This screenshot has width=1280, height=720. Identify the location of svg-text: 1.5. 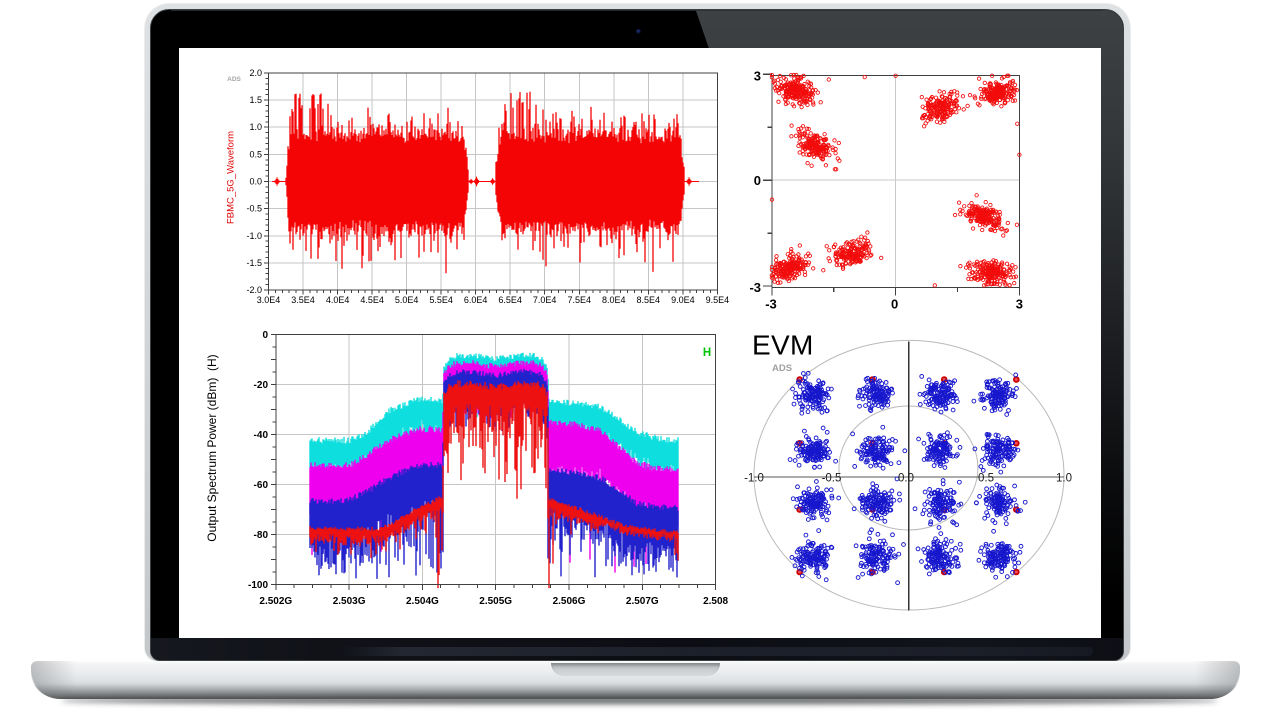
(255, 100).